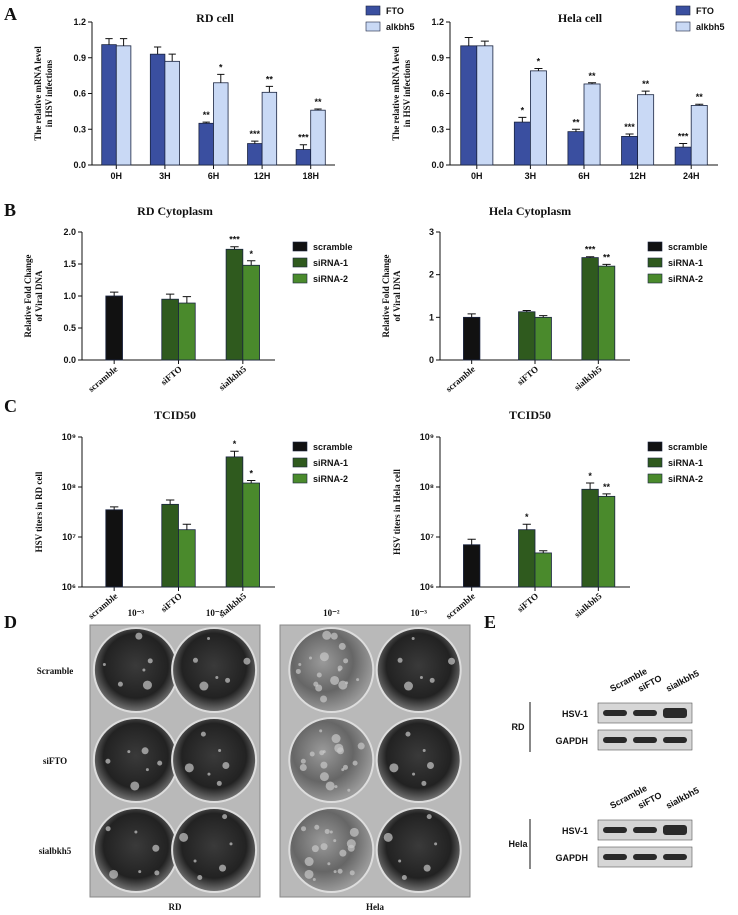  Describe the element at coordinates (691, 176) in the screenshot. I see `x-tick-label: 24H` at that location.